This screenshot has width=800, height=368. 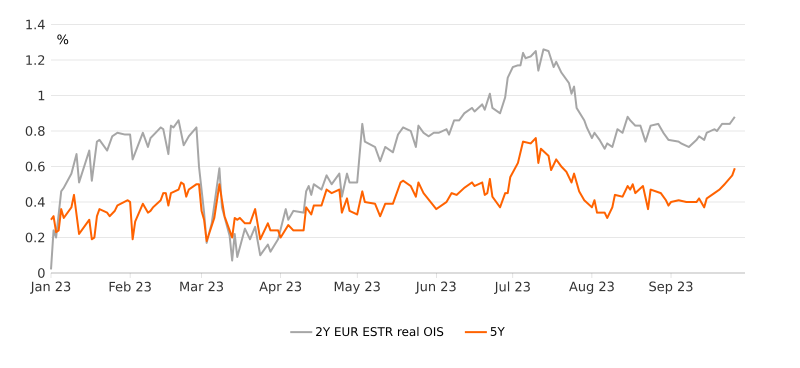 I want to click on y-tick-label: 0.4, so click(x=35, y=202).